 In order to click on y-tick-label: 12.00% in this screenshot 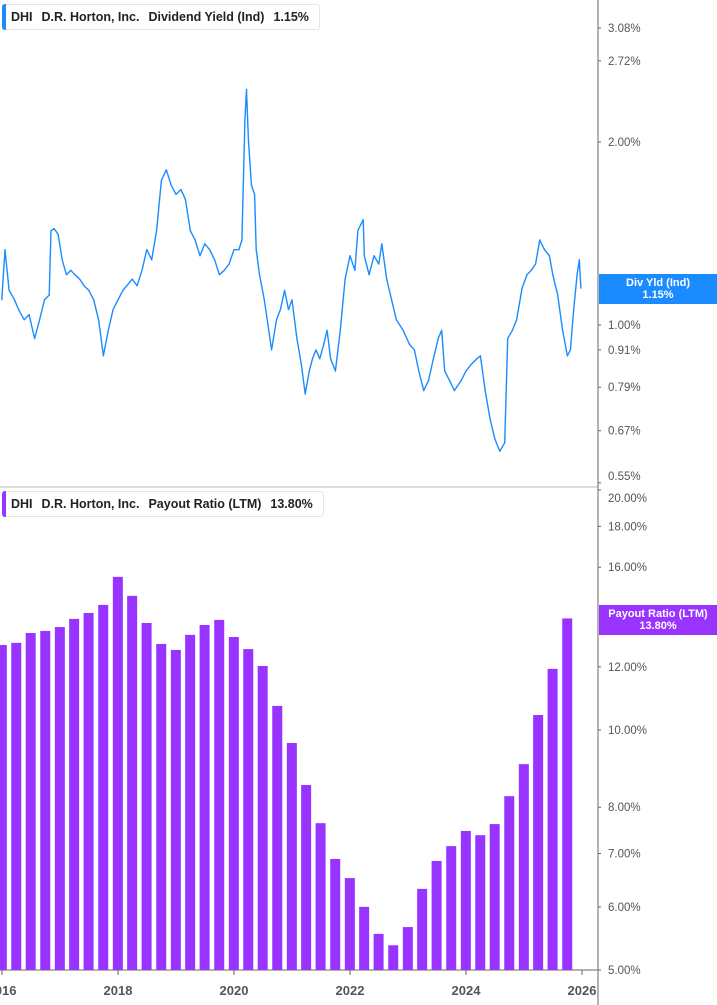, I will do `click(627, 668)`.